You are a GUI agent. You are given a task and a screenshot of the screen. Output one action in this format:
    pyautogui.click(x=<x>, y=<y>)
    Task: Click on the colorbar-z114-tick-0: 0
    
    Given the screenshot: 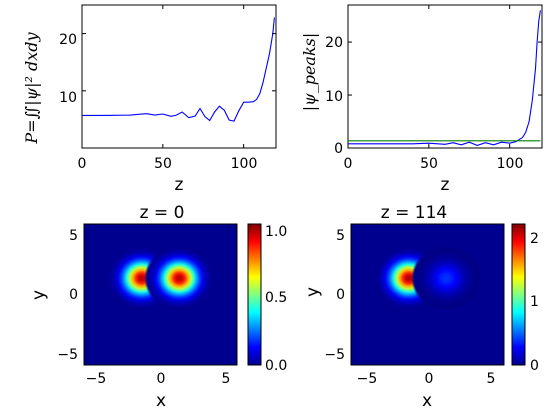 What is the action you would take?
    pyautogui.click(x=534, y=366)
    